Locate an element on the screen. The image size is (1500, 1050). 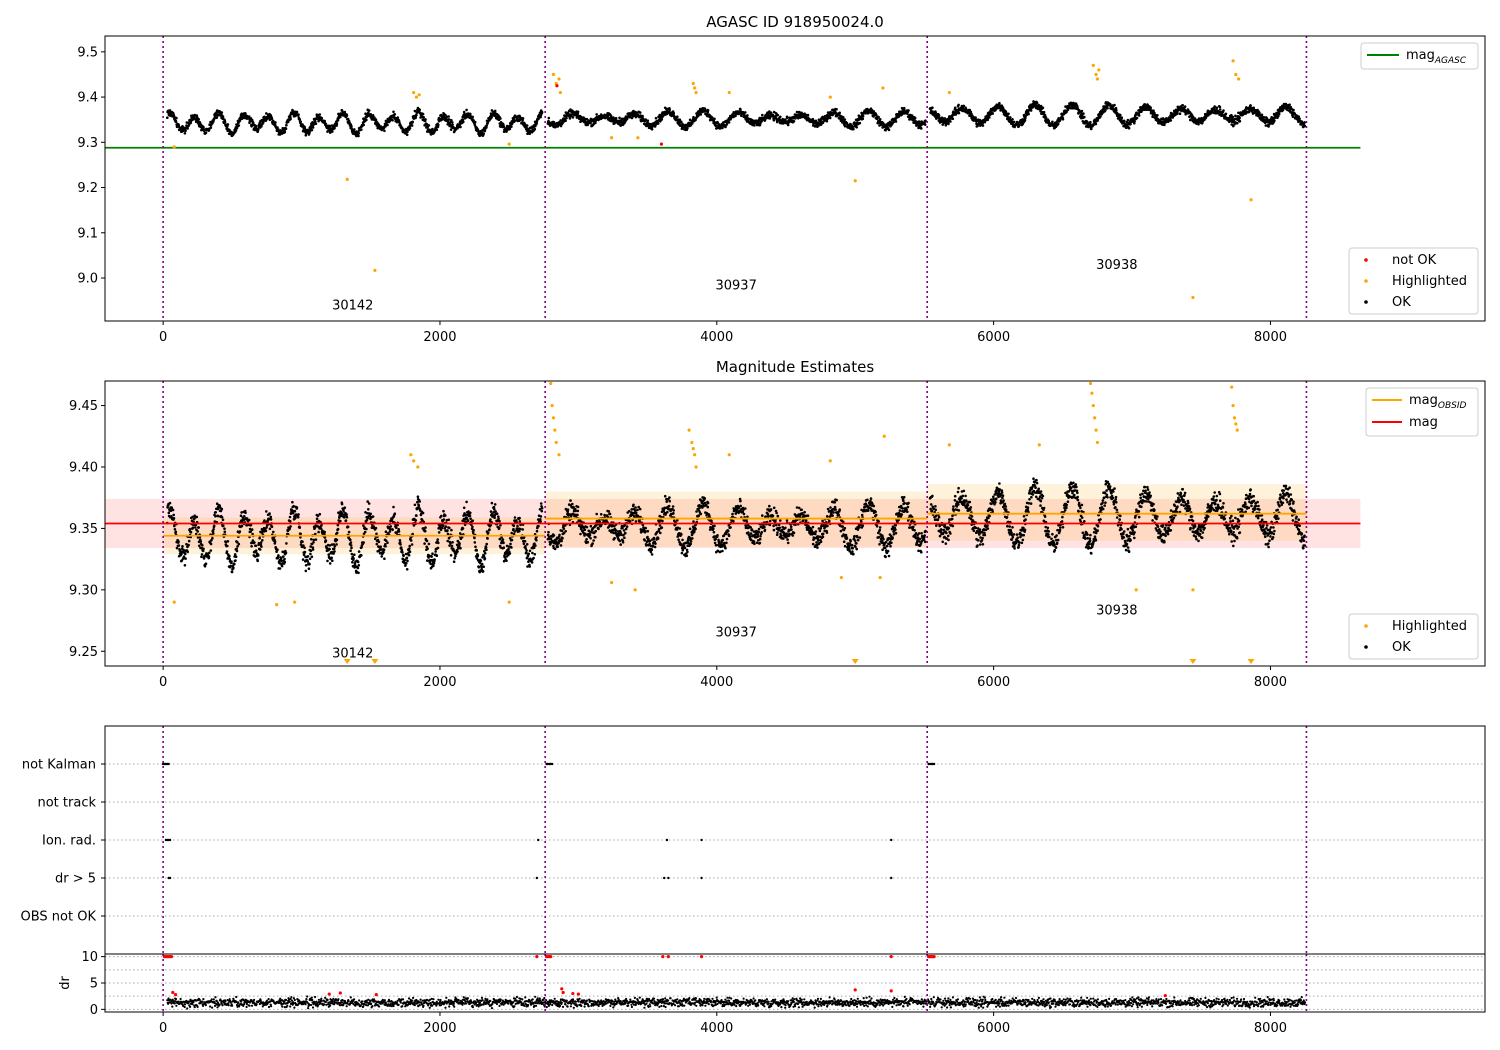
panel1-xtick-label: 6000 is located at coordinates (993, 337).